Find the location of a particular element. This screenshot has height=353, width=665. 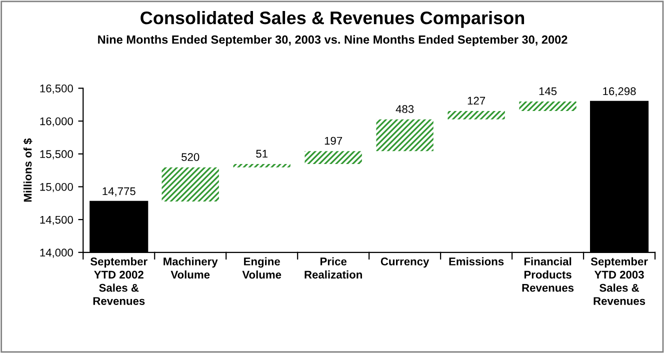

x-tick-label: Financial Products Revenues is located at coordinates (548, 274).